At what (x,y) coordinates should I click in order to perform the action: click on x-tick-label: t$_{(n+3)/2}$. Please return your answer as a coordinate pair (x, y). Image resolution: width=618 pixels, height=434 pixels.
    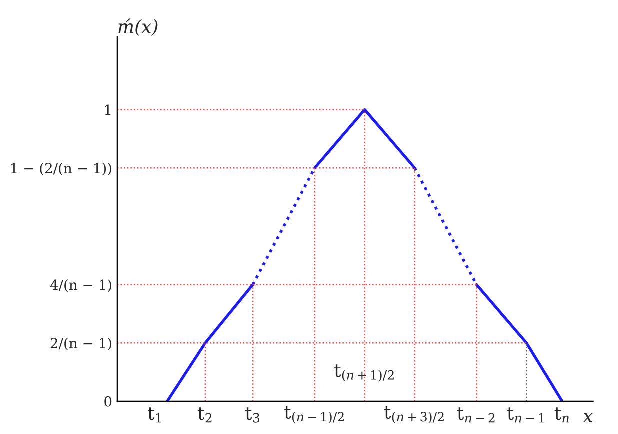
    Looking at the image, I should click on (414, 415).